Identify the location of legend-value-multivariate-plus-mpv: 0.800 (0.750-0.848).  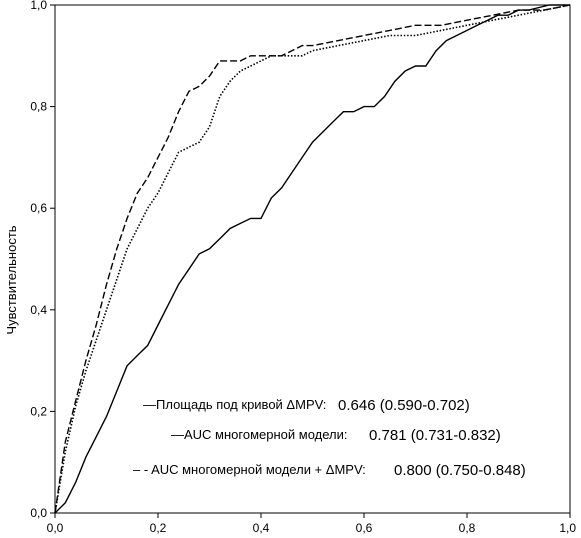
(460, 470).